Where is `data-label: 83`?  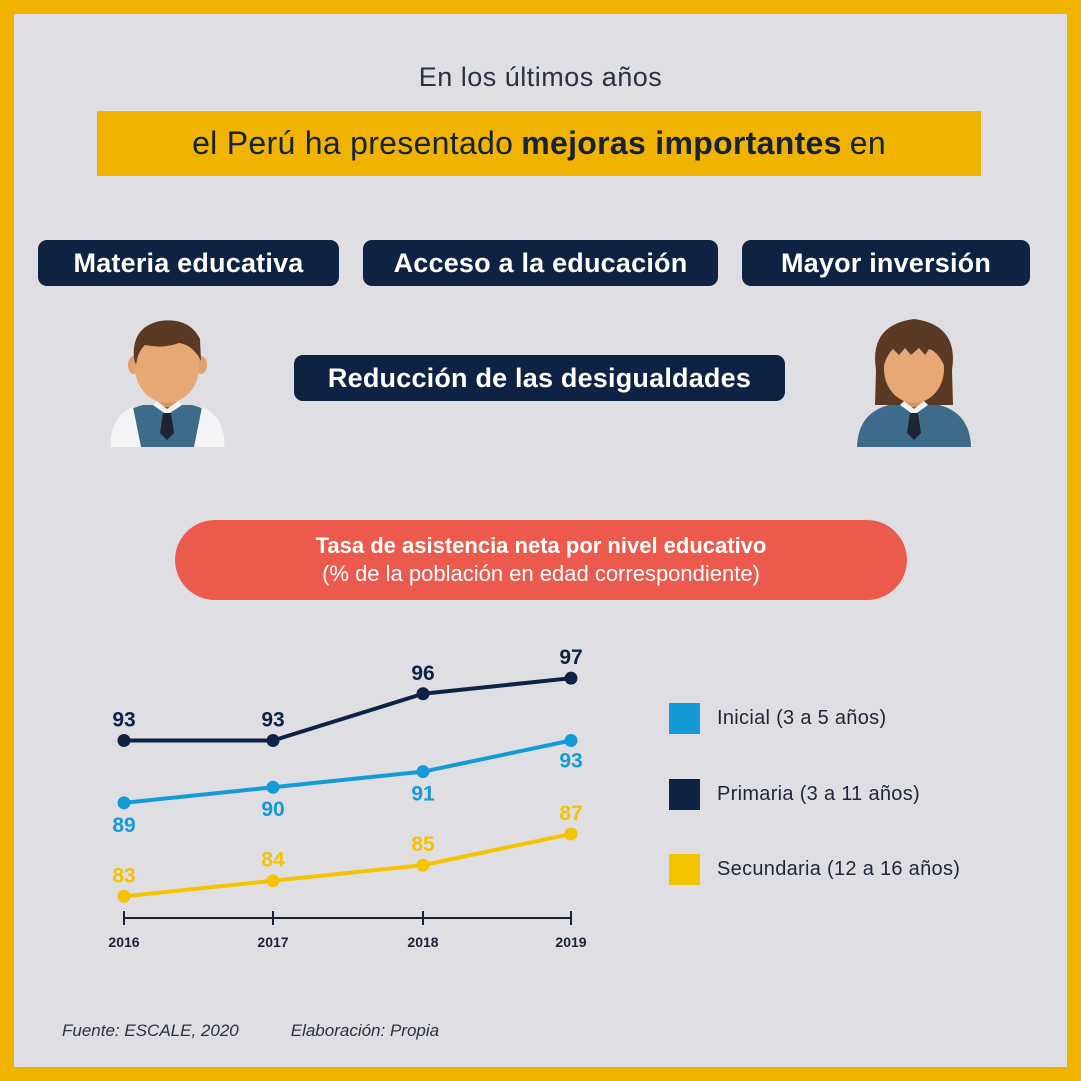 data-label: 83 is located at coordinates (123, 875).